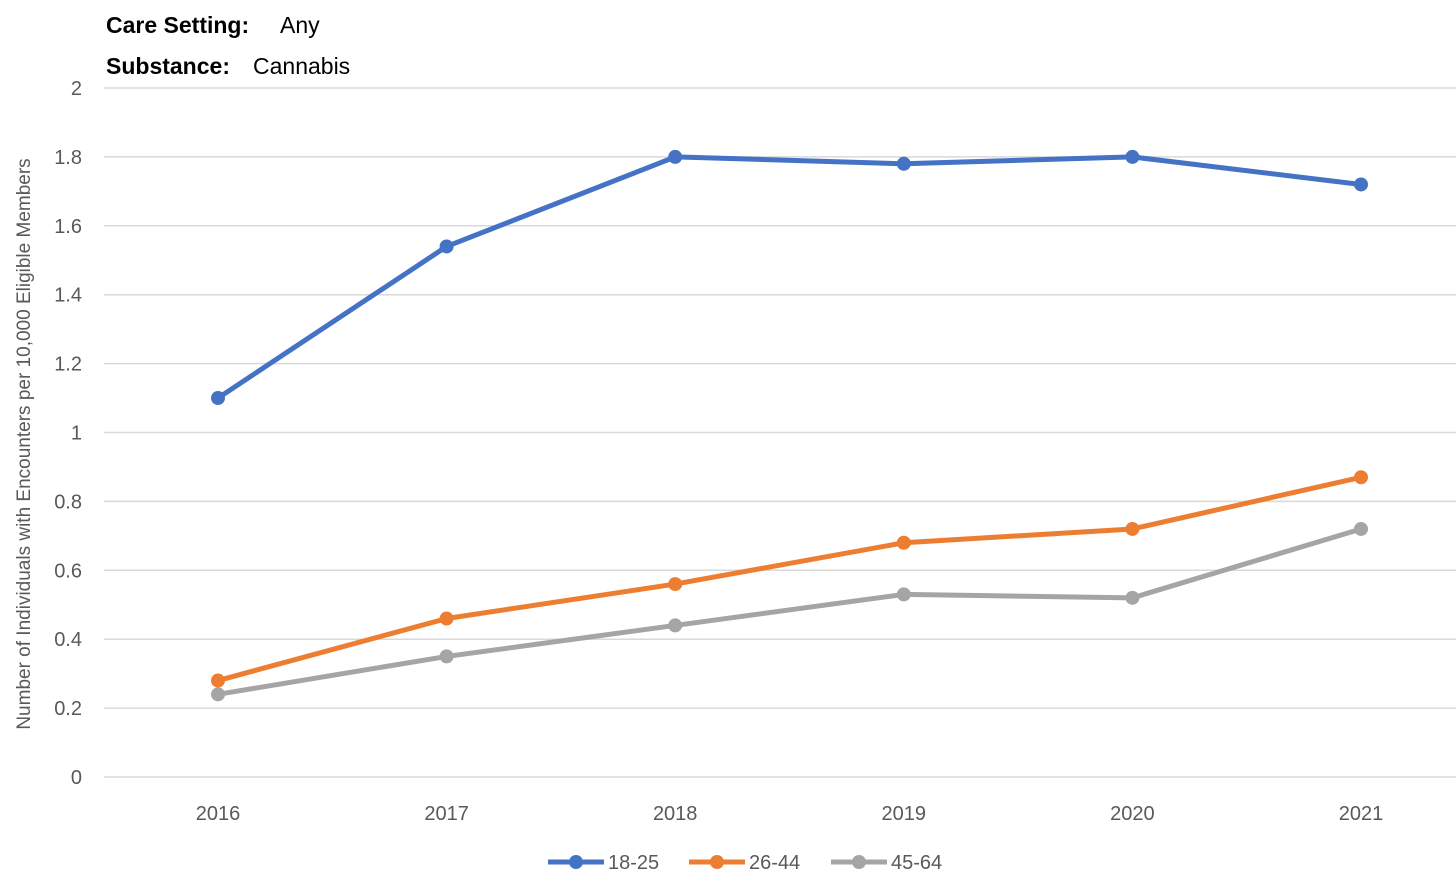 This screenshot has height=872, width=1456. What do you see at coordinates (633, 862) in the screenshot?
I see `legend-label: 18-25` at bounding box center [633, 862].